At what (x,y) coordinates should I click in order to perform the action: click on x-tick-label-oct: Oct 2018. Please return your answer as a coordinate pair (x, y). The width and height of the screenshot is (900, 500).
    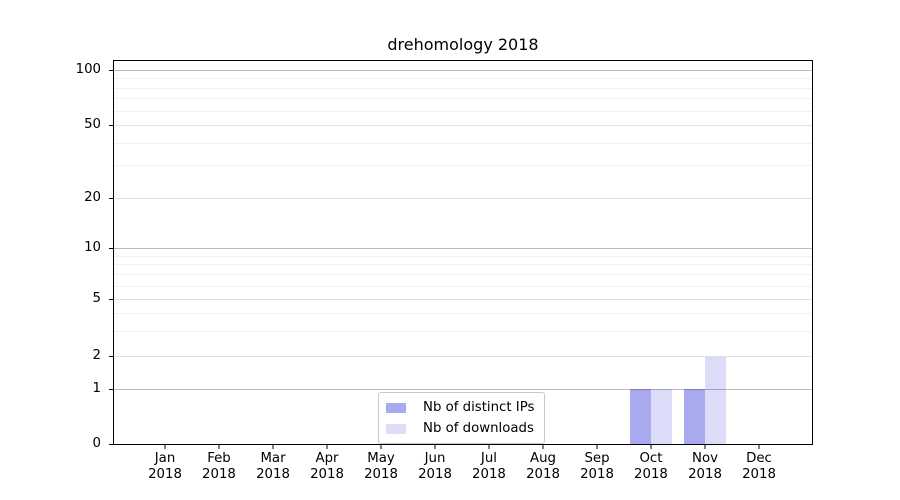
    Looking at the image, I should click on (651, 466).